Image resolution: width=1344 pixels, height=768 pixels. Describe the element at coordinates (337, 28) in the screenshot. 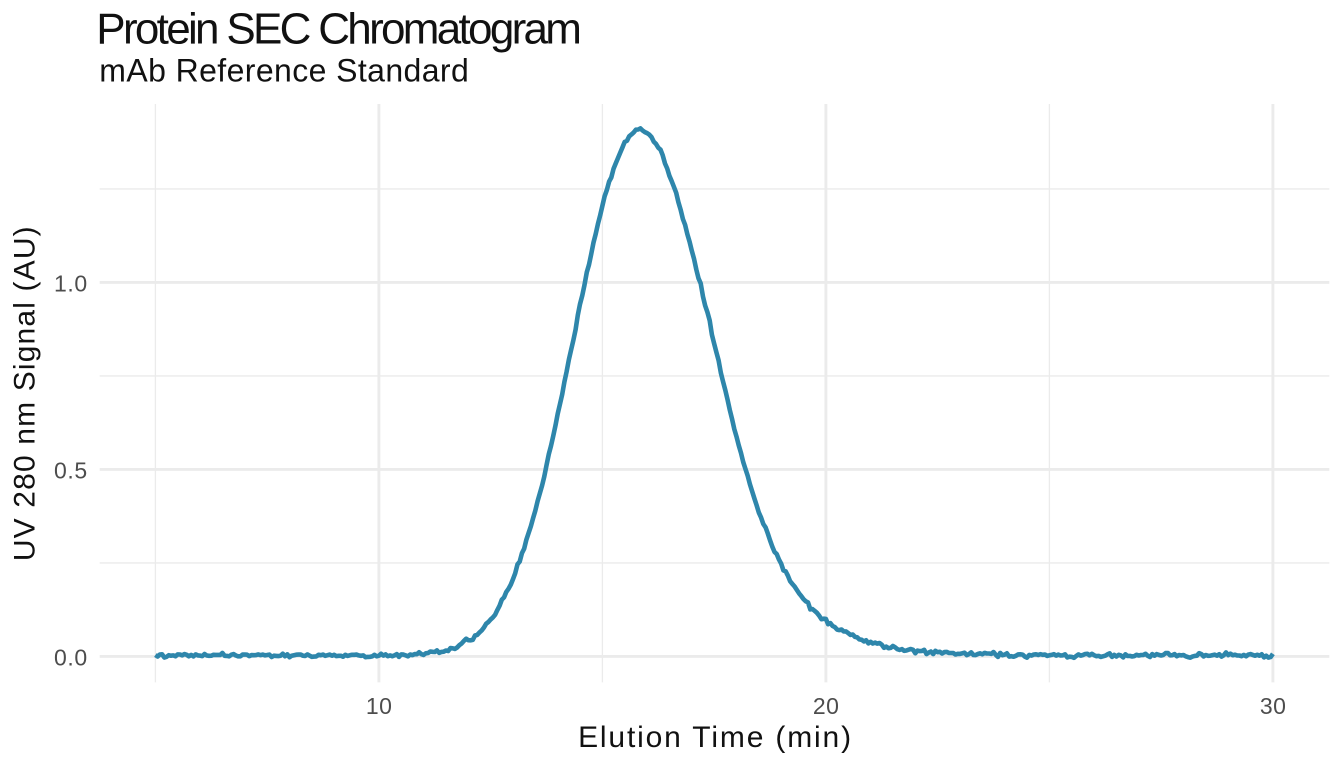

I see `svg-text: Protein SEC Chromatogram` at that location.